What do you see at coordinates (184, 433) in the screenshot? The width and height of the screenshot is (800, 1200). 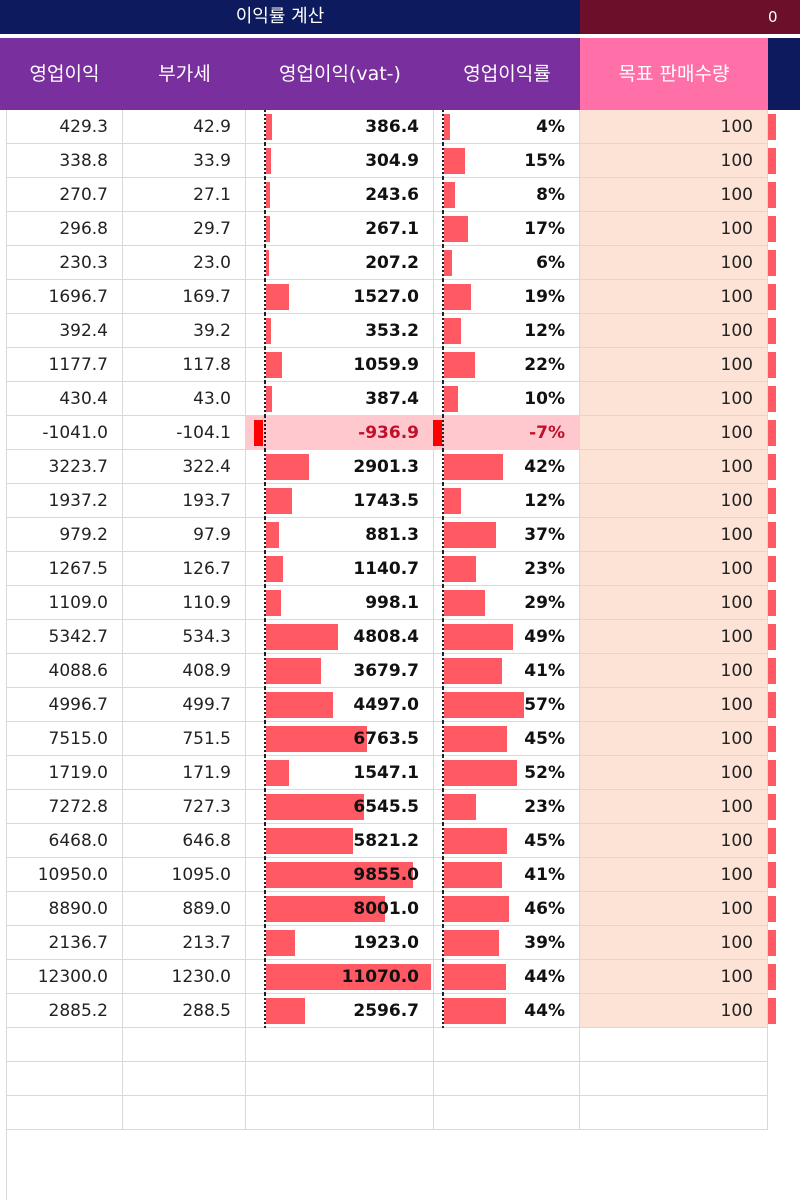 I see `cell-vat: -104.1` at bounding box center [184, 433].